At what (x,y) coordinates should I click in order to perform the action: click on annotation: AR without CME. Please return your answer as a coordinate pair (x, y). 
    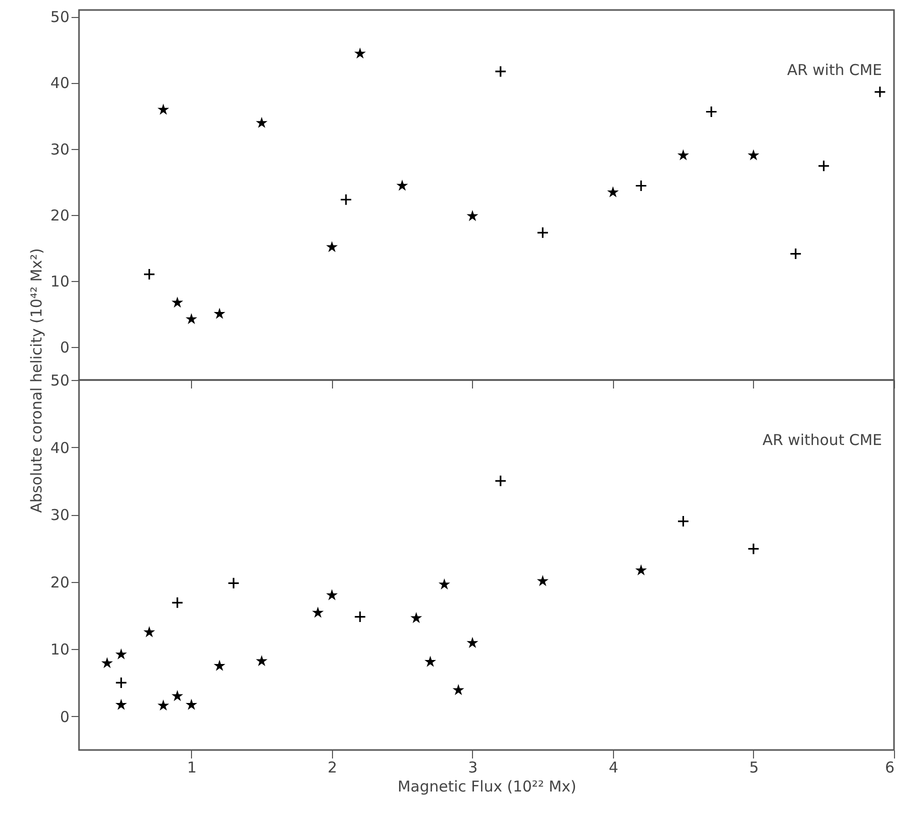
    Looking at the image, I should click on (822, 440).